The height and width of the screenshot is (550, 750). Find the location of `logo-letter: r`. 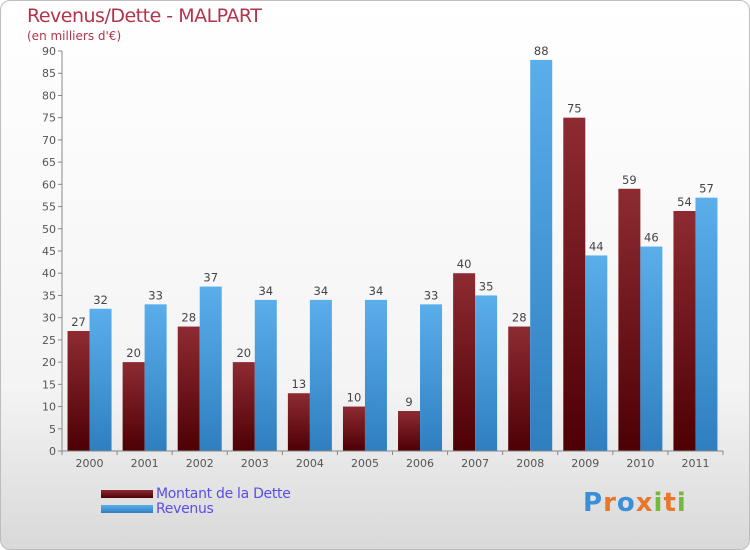

logo-letter: r is located at coordinates (610, 503).